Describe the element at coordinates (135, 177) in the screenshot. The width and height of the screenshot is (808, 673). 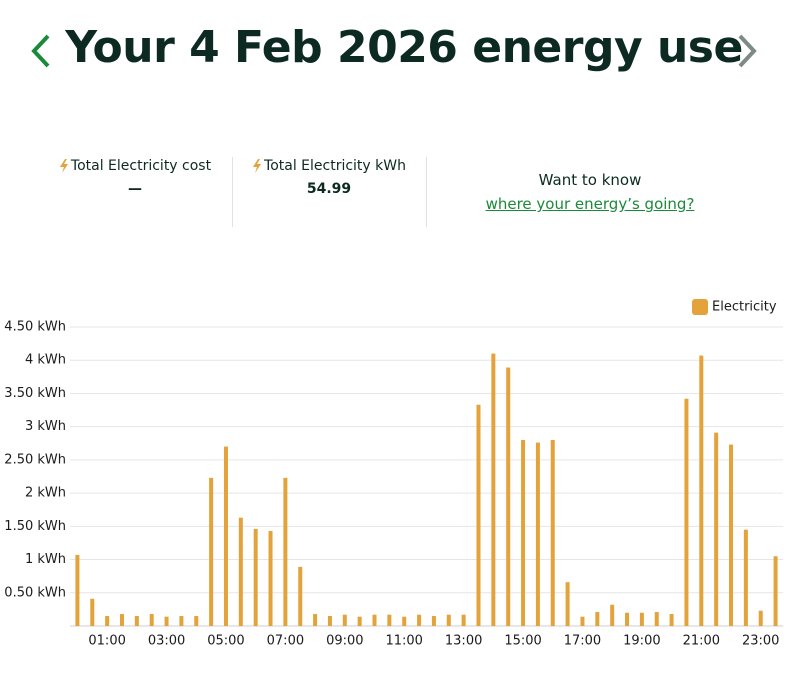
I see `stat-cost: Total Electricity cost —` at that location.